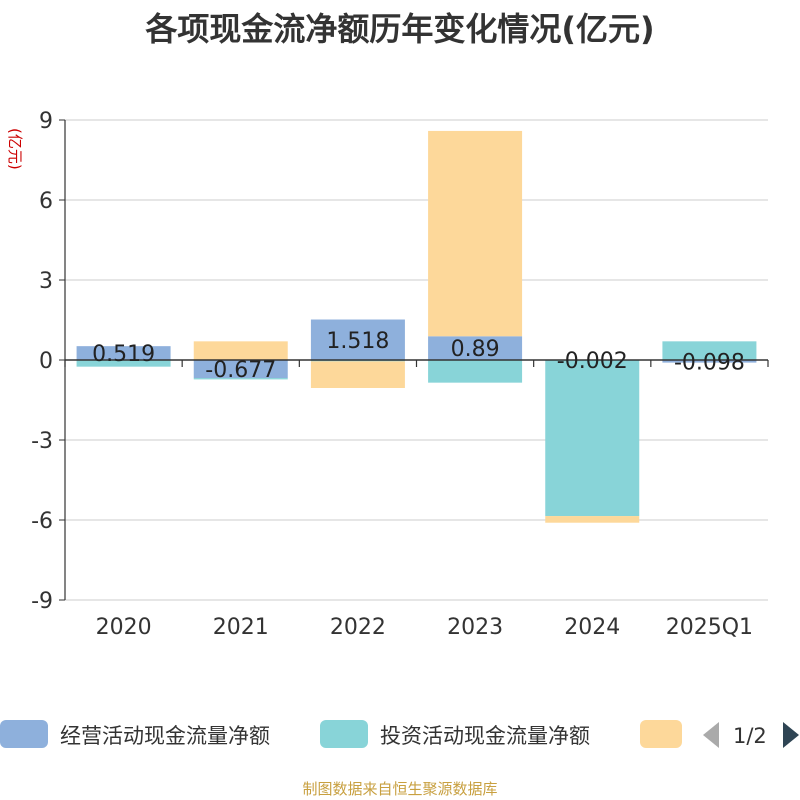 This screenshot has height=800, width=800. I want to click on y-tick-label: 9, so click(46, 121).